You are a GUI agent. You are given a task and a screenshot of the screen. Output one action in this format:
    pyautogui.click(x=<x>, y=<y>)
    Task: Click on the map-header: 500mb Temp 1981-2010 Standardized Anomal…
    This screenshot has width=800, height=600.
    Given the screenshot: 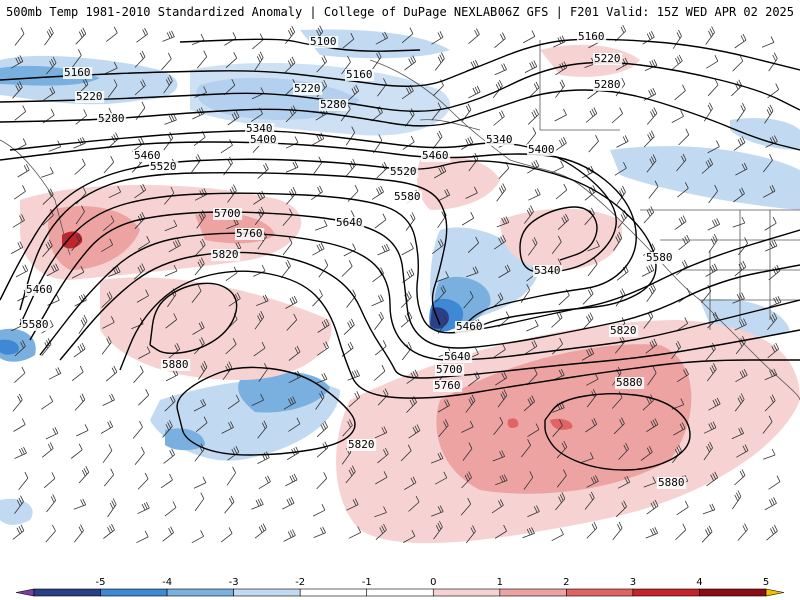 What is the action you would take?
    pyautogui.click(x=400, y=12)
    